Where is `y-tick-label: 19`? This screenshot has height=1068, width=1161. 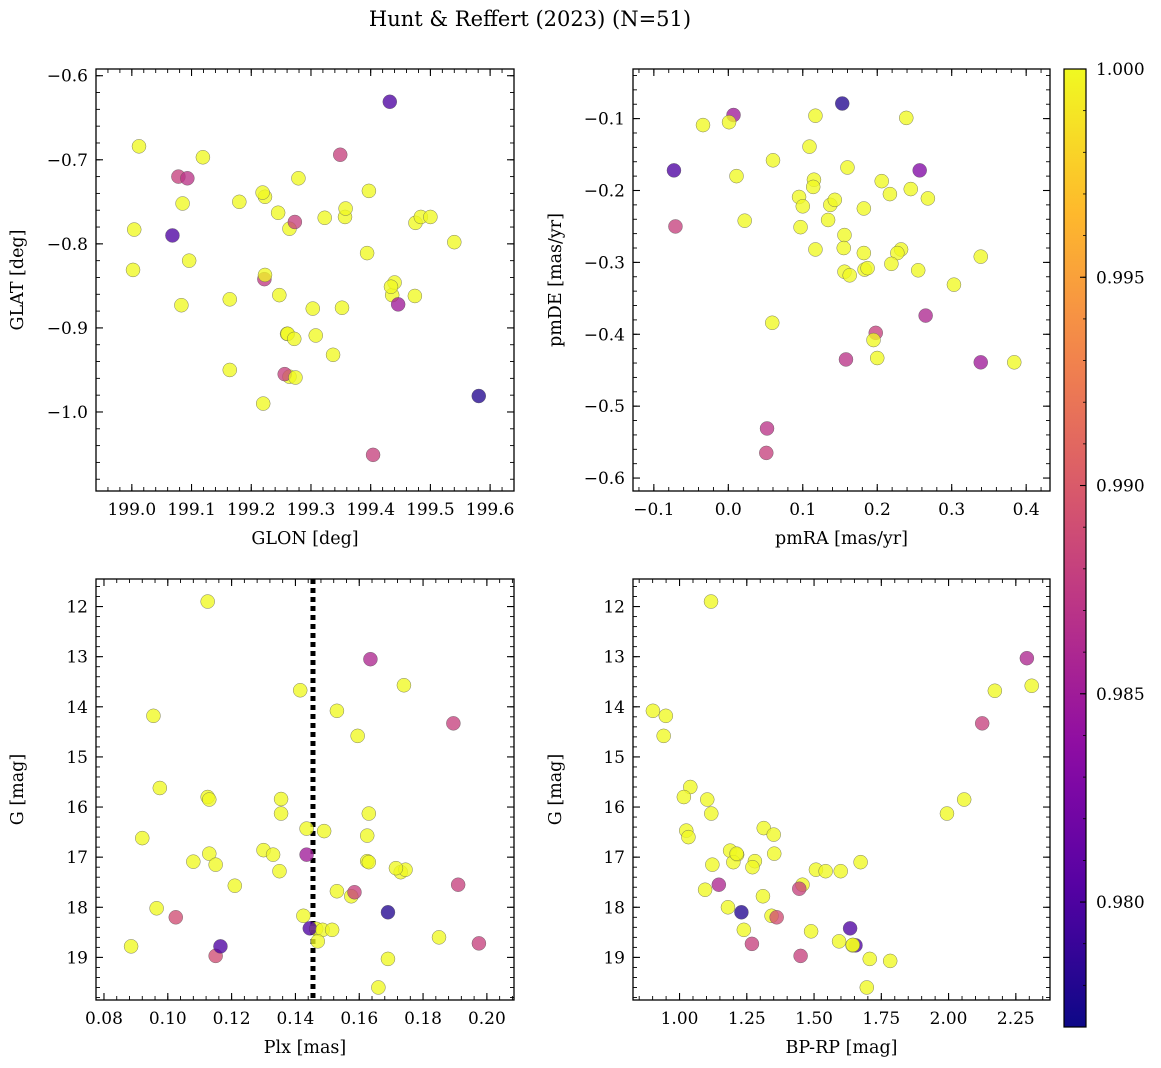 y-tick-label: 19 is located at coordinates (614, 958).